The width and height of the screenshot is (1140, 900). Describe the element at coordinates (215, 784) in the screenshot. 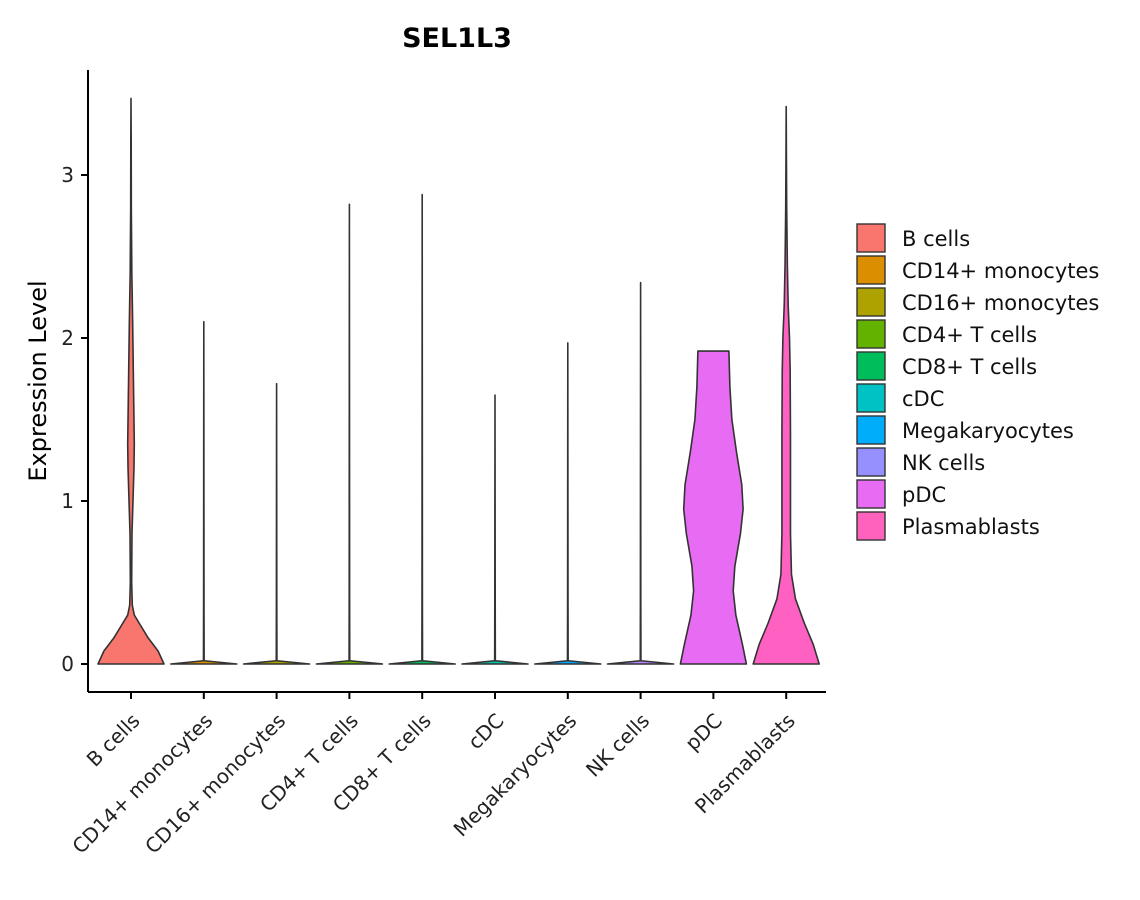

I see `x-tick-label: CD16+ monocytes` at that location.